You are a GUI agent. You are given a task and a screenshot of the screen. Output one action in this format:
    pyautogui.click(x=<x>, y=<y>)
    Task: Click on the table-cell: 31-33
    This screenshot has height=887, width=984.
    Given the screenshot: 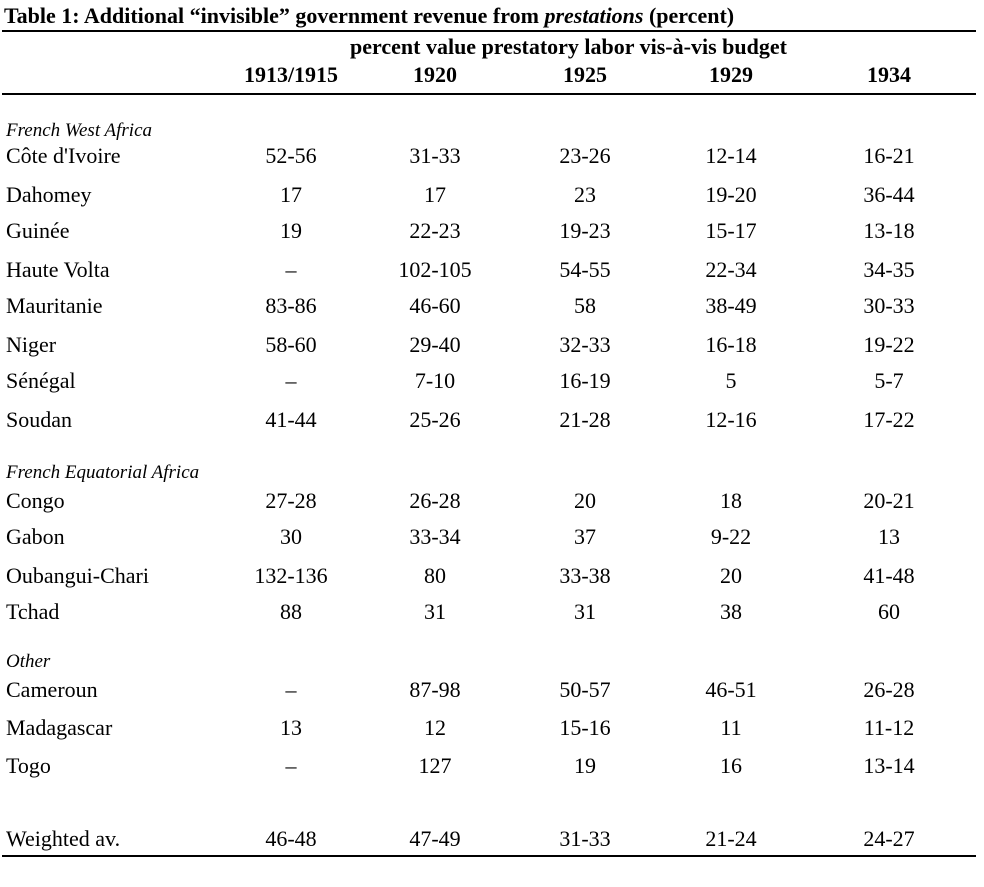 What is the action you would take?
    pyautogui.click(x=435, y=155)
    